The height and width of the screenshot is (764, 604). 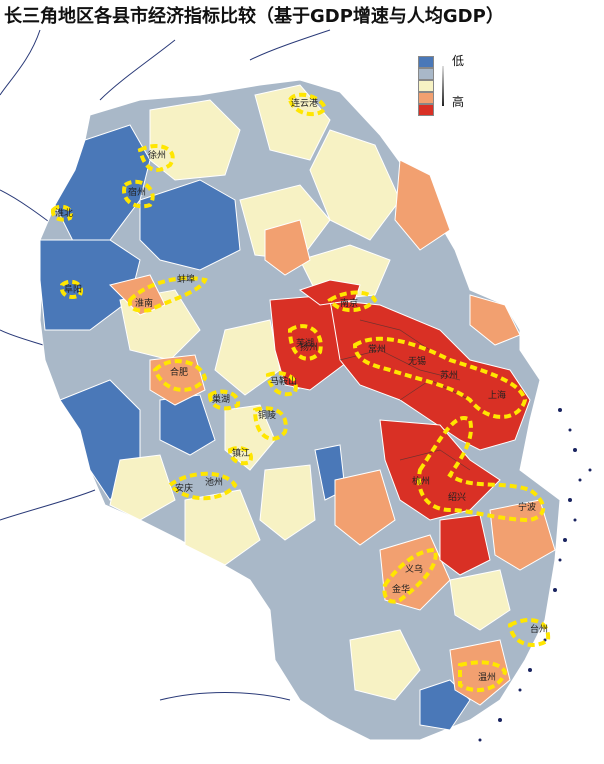 What do you see at coordinates (267, 415) in the screenshot?
I see `city-label: 铜陵` at bounding box center [267, 415].